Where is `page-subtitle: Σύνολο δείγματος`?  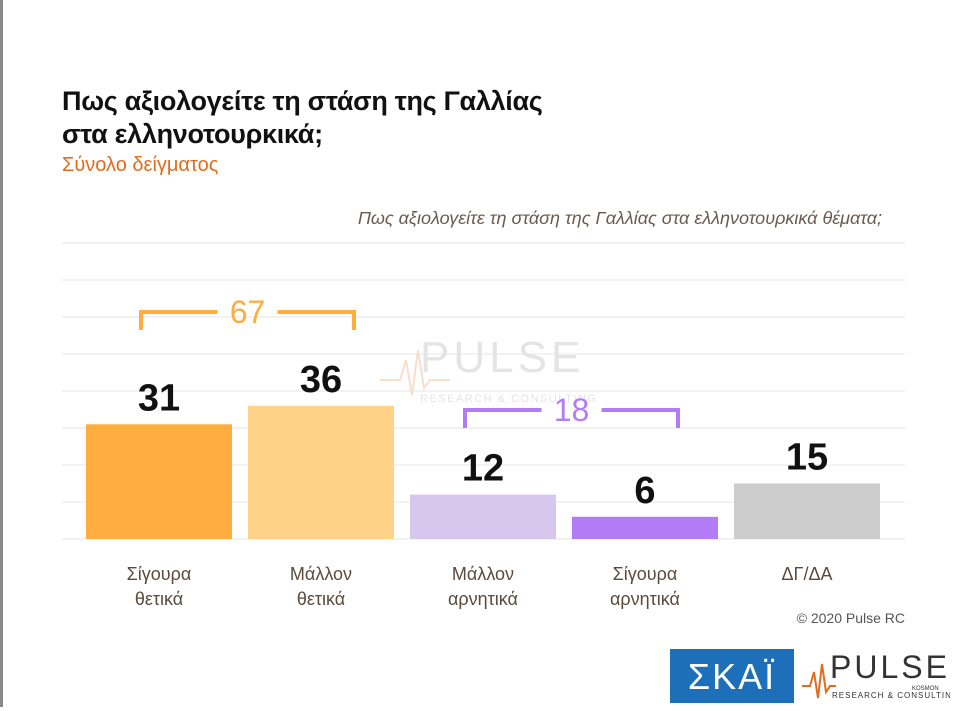
page-subtitle: Σύνολο δείγματος is located at coordinates (140, 165).